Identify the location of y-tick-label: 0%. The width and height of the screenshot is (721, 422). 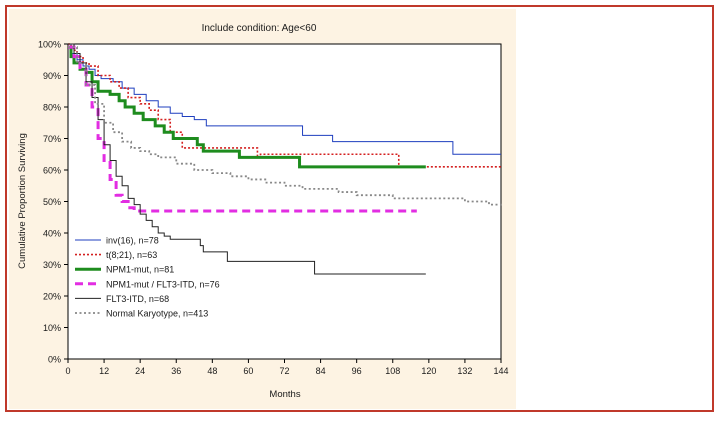
(54, 360).